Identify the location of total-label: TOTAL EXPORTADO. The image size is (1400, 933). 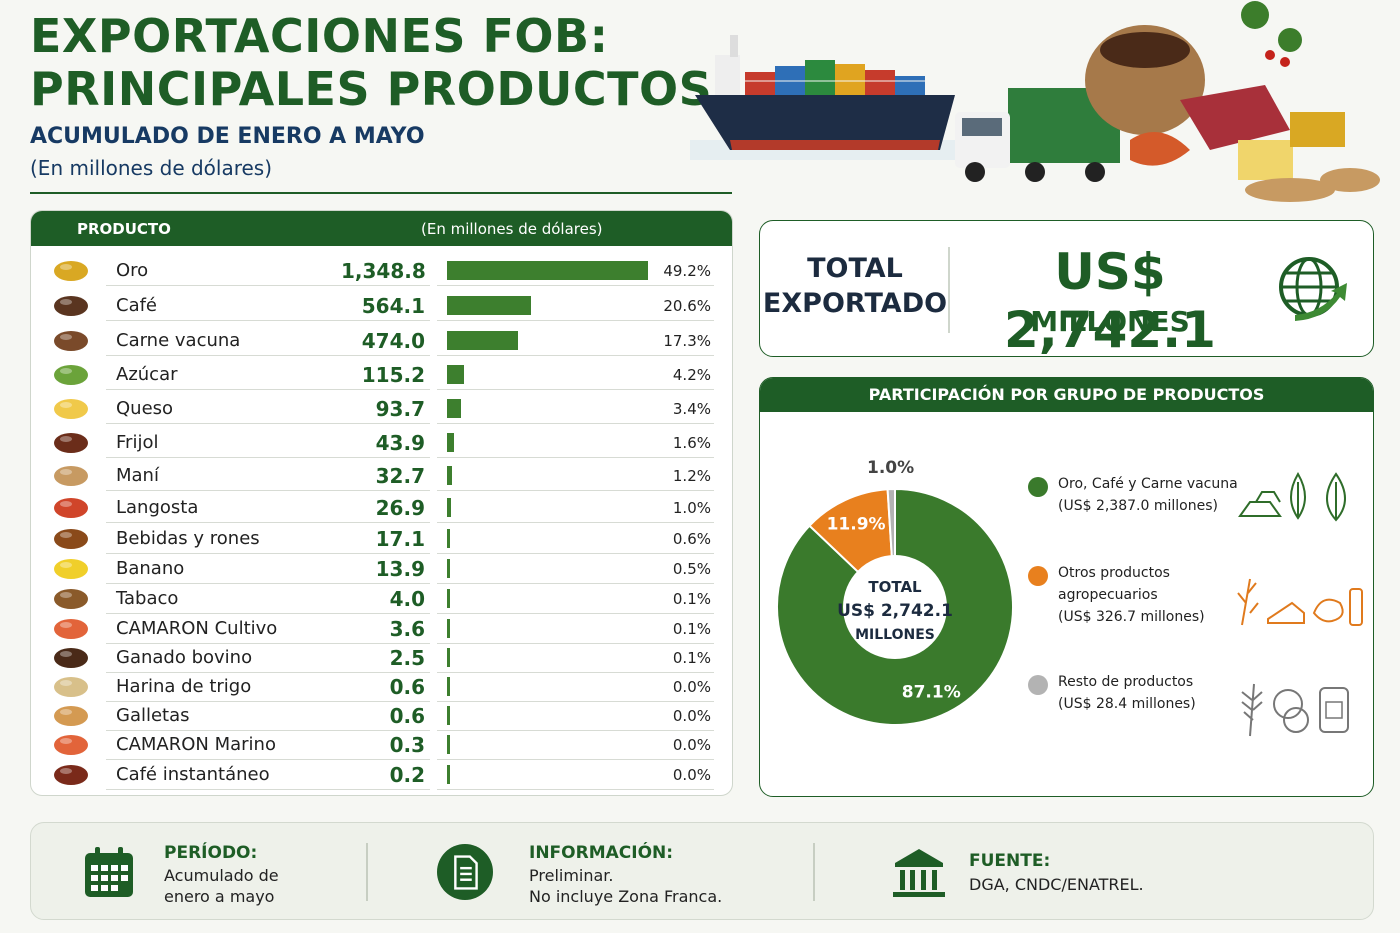
(855, 286).